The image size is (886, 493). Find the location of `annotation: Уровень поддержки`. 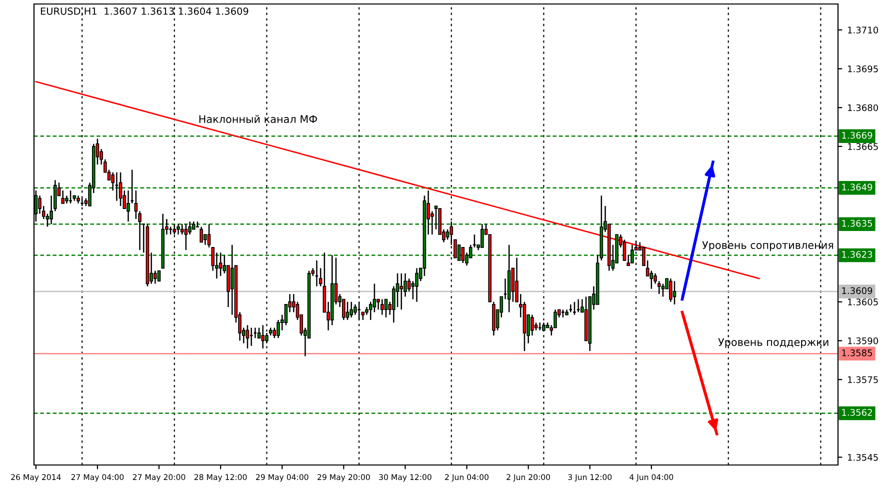

annotation: Уровень поддержки is located at coordinates (773, 343).